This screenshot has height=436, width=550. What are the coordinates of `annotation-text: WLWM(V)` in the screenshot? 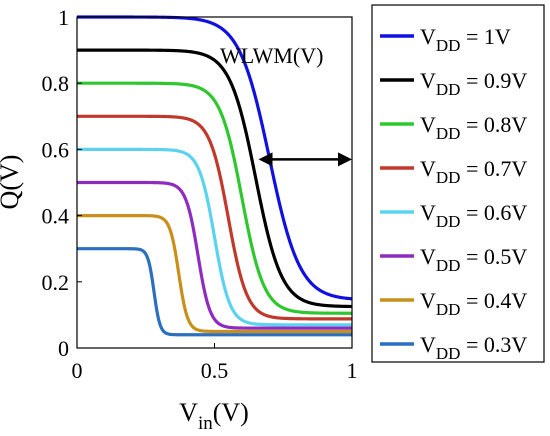 It's located at (271, 55).